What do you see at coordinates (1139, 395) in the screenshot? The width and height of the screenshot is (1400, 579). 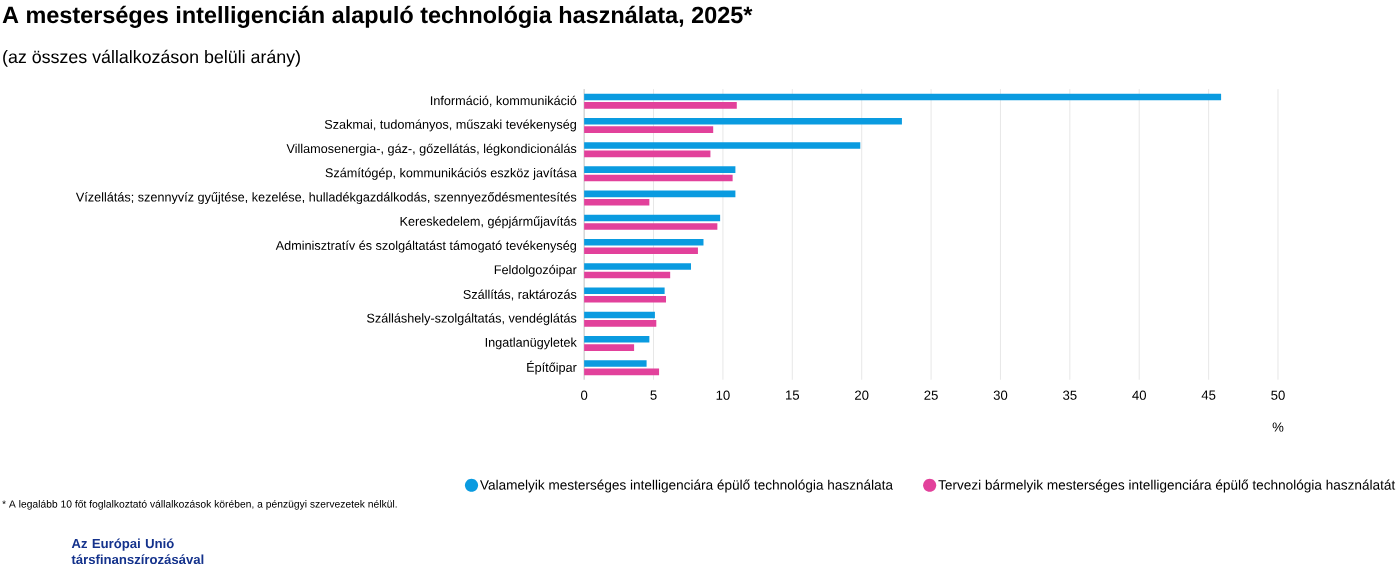 I see `x-tick-label: 40` at bounding box center [1139, 395].